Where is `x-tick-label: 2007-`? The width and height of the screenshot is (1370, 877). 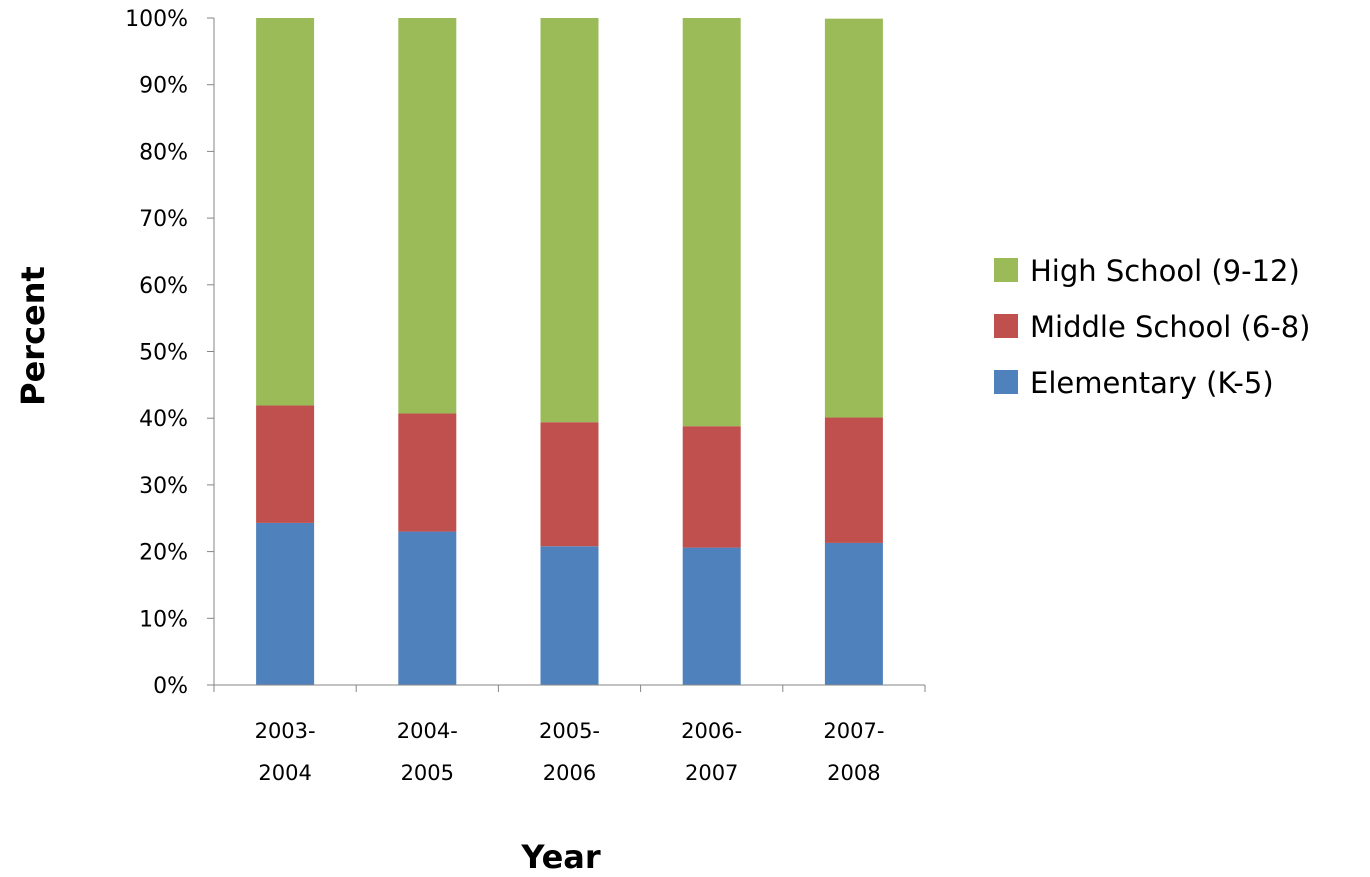
x-tick-label: 2007- is located at coordinates (853, 731).